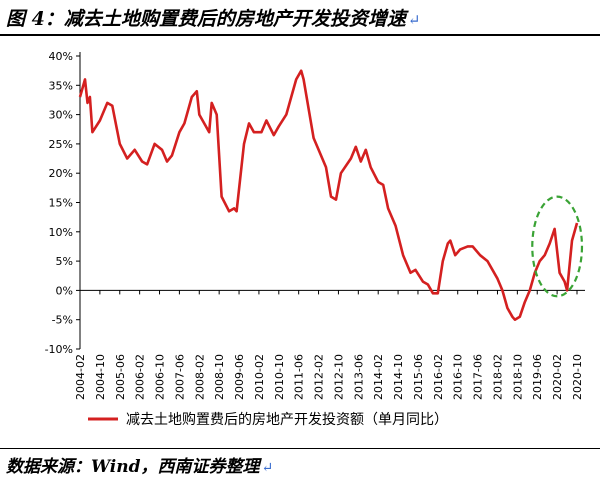  What do you see at coordinates (279, 377) in the screenshot?
I see `x-tick-label: 2010-10` at bounding box center [279, 377].